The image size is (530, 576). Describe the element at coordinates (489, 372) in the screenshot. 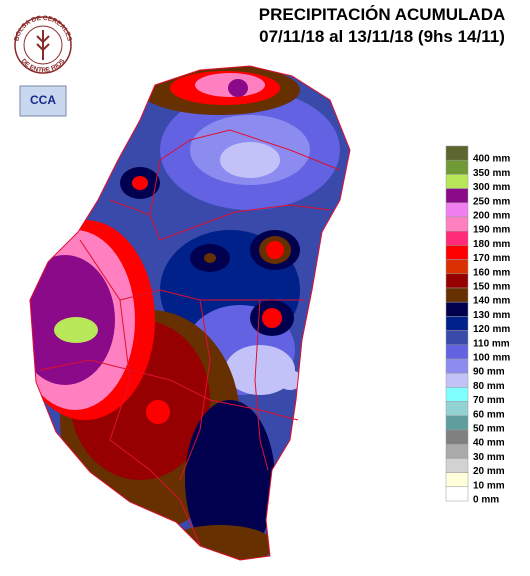

I see `legend-label: 90 mm` at that location.